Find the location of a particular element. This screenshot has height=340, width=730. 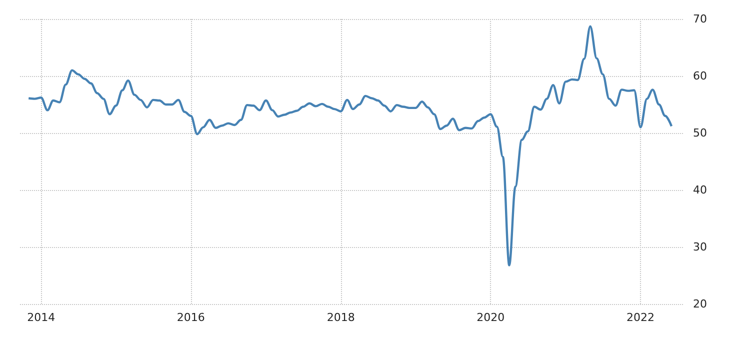

y-tick-label: 50 is located at coordinates (700, 133).